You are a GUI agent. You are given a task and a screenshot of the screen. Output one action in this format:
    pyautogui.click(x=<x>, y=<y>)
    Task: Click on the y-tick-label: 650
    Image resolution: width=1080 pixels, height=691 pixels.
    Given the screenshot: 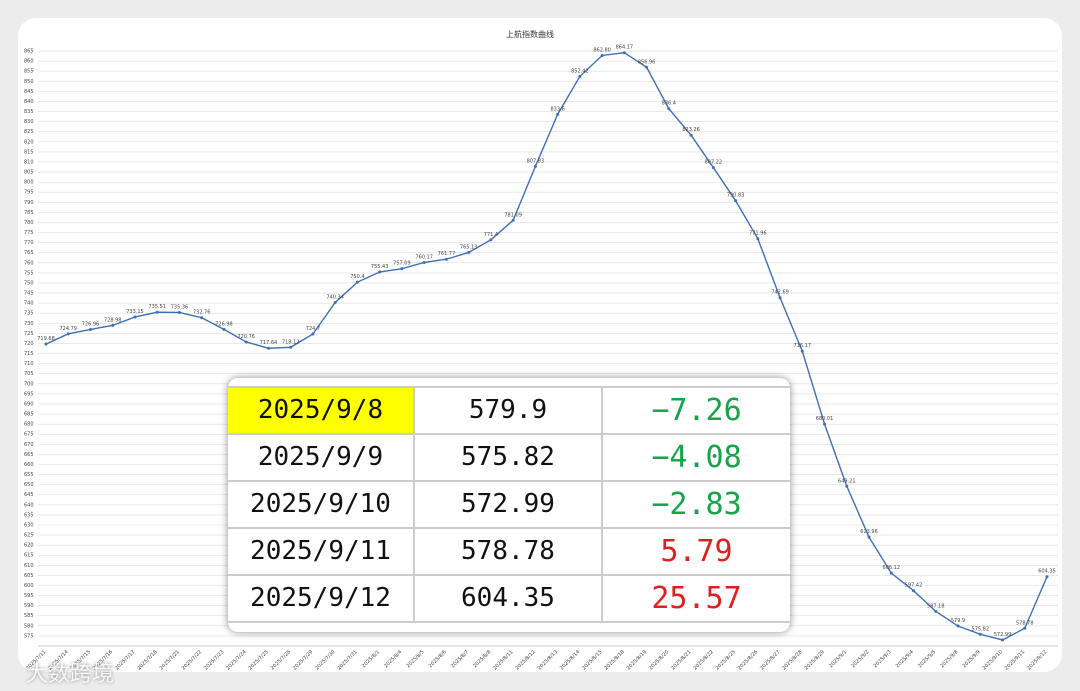 What is the action you would take?
    pyautogui.click(x=29, y=485)
    